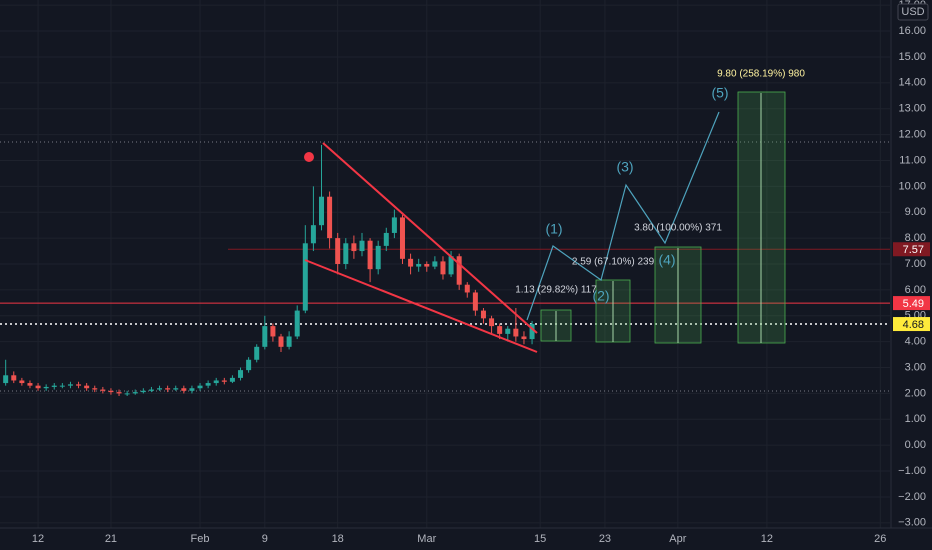 The image size is (932, 550). What do you see at coordinates (915, 238) in the screenshot?
I see `y-tick-label: 8.00` at bounding box center [915, 238].